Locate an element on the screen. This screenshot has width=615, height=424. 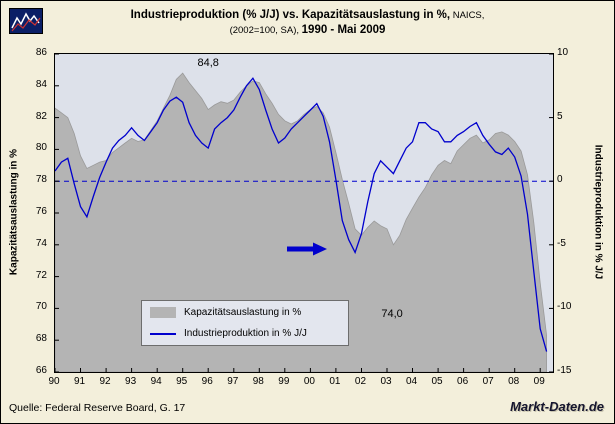
tick-label: 93 is located at coordinates (131, 381).